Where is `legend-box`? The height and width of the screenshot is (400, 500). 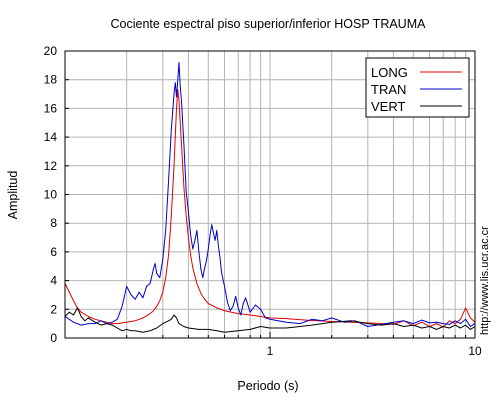 legend-box is located at coordinates (417, 87).